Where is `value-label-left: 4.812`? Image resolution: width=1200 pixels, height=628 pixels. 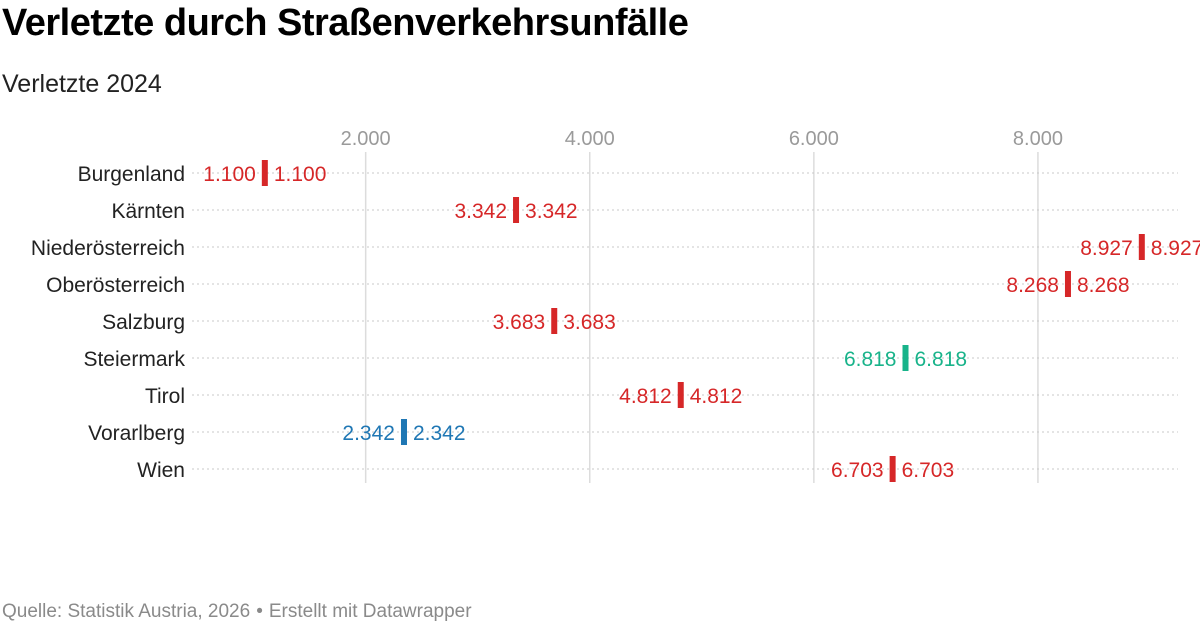
value-label-left: 4.812 is located at coordinates (645, 396).